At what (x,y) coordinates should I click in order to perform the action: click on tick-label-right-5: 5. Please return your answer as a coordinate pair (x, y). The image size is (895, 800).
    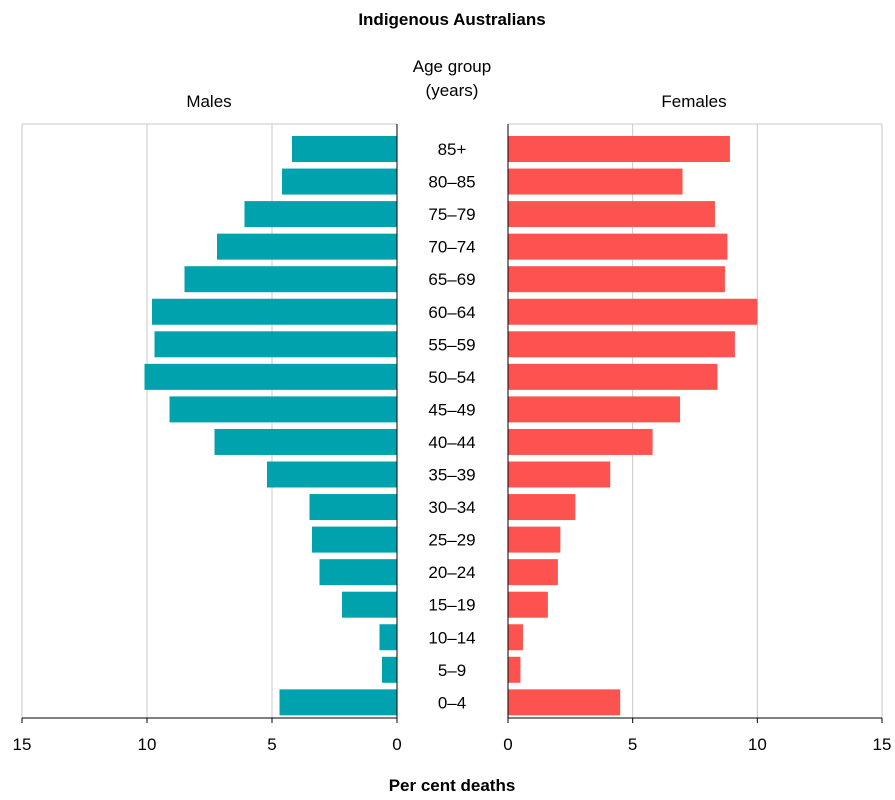
    Looking at the image, I should click on (632, 744).